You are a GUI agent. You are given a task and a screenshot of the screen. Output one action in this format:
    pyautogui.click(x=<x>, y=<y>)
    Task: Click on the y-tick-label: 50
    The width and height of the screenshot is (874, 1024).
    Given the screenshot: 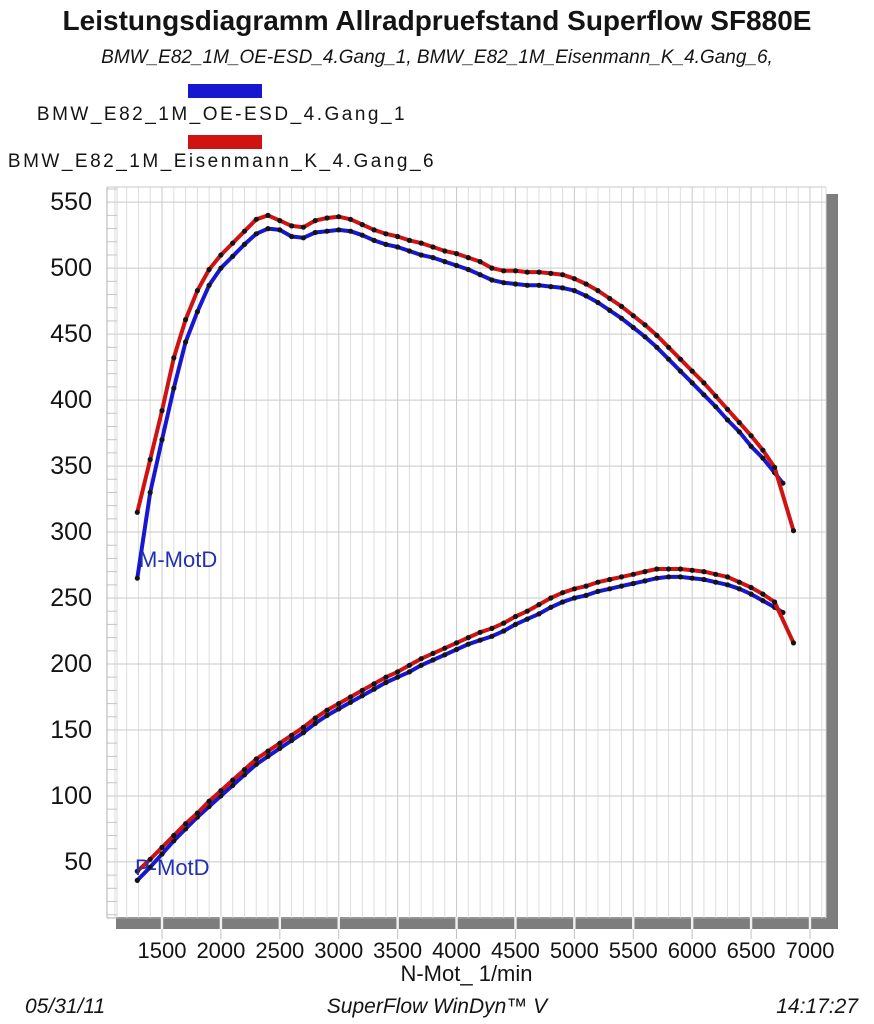 What is the action you would take?
    pyautogui.click(x=78, y=862)
    